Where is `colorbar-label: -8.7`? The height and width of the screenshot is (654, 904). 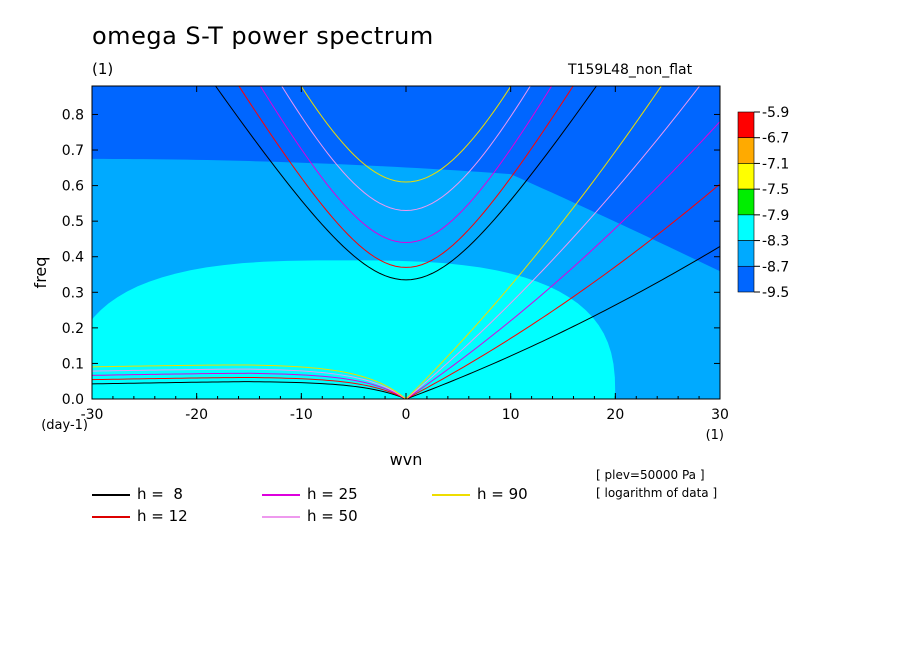
colorbar-label: -8.7 is located at coordinates (775, 267).